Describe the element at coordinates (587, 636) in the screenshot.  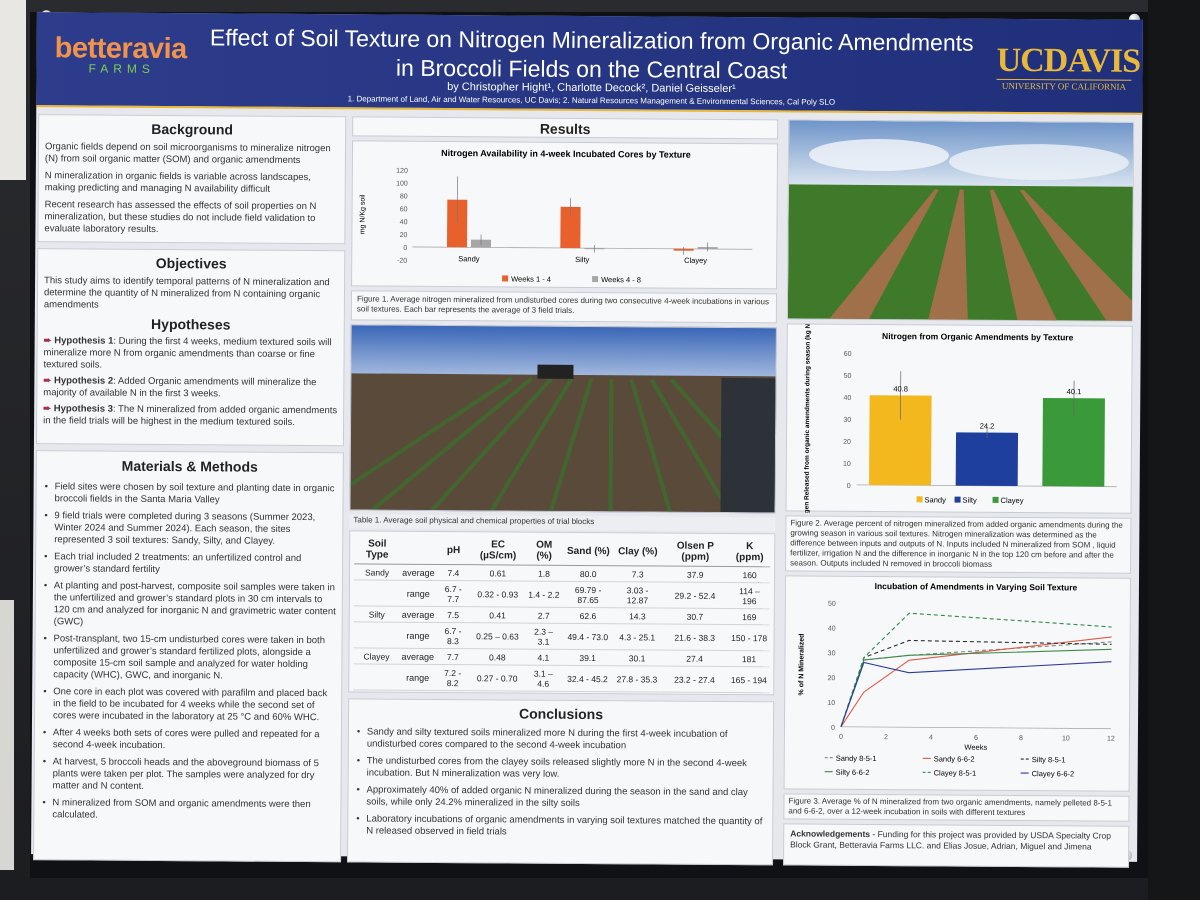
I see `table-cell: 49.4 - 73.0` at that location.